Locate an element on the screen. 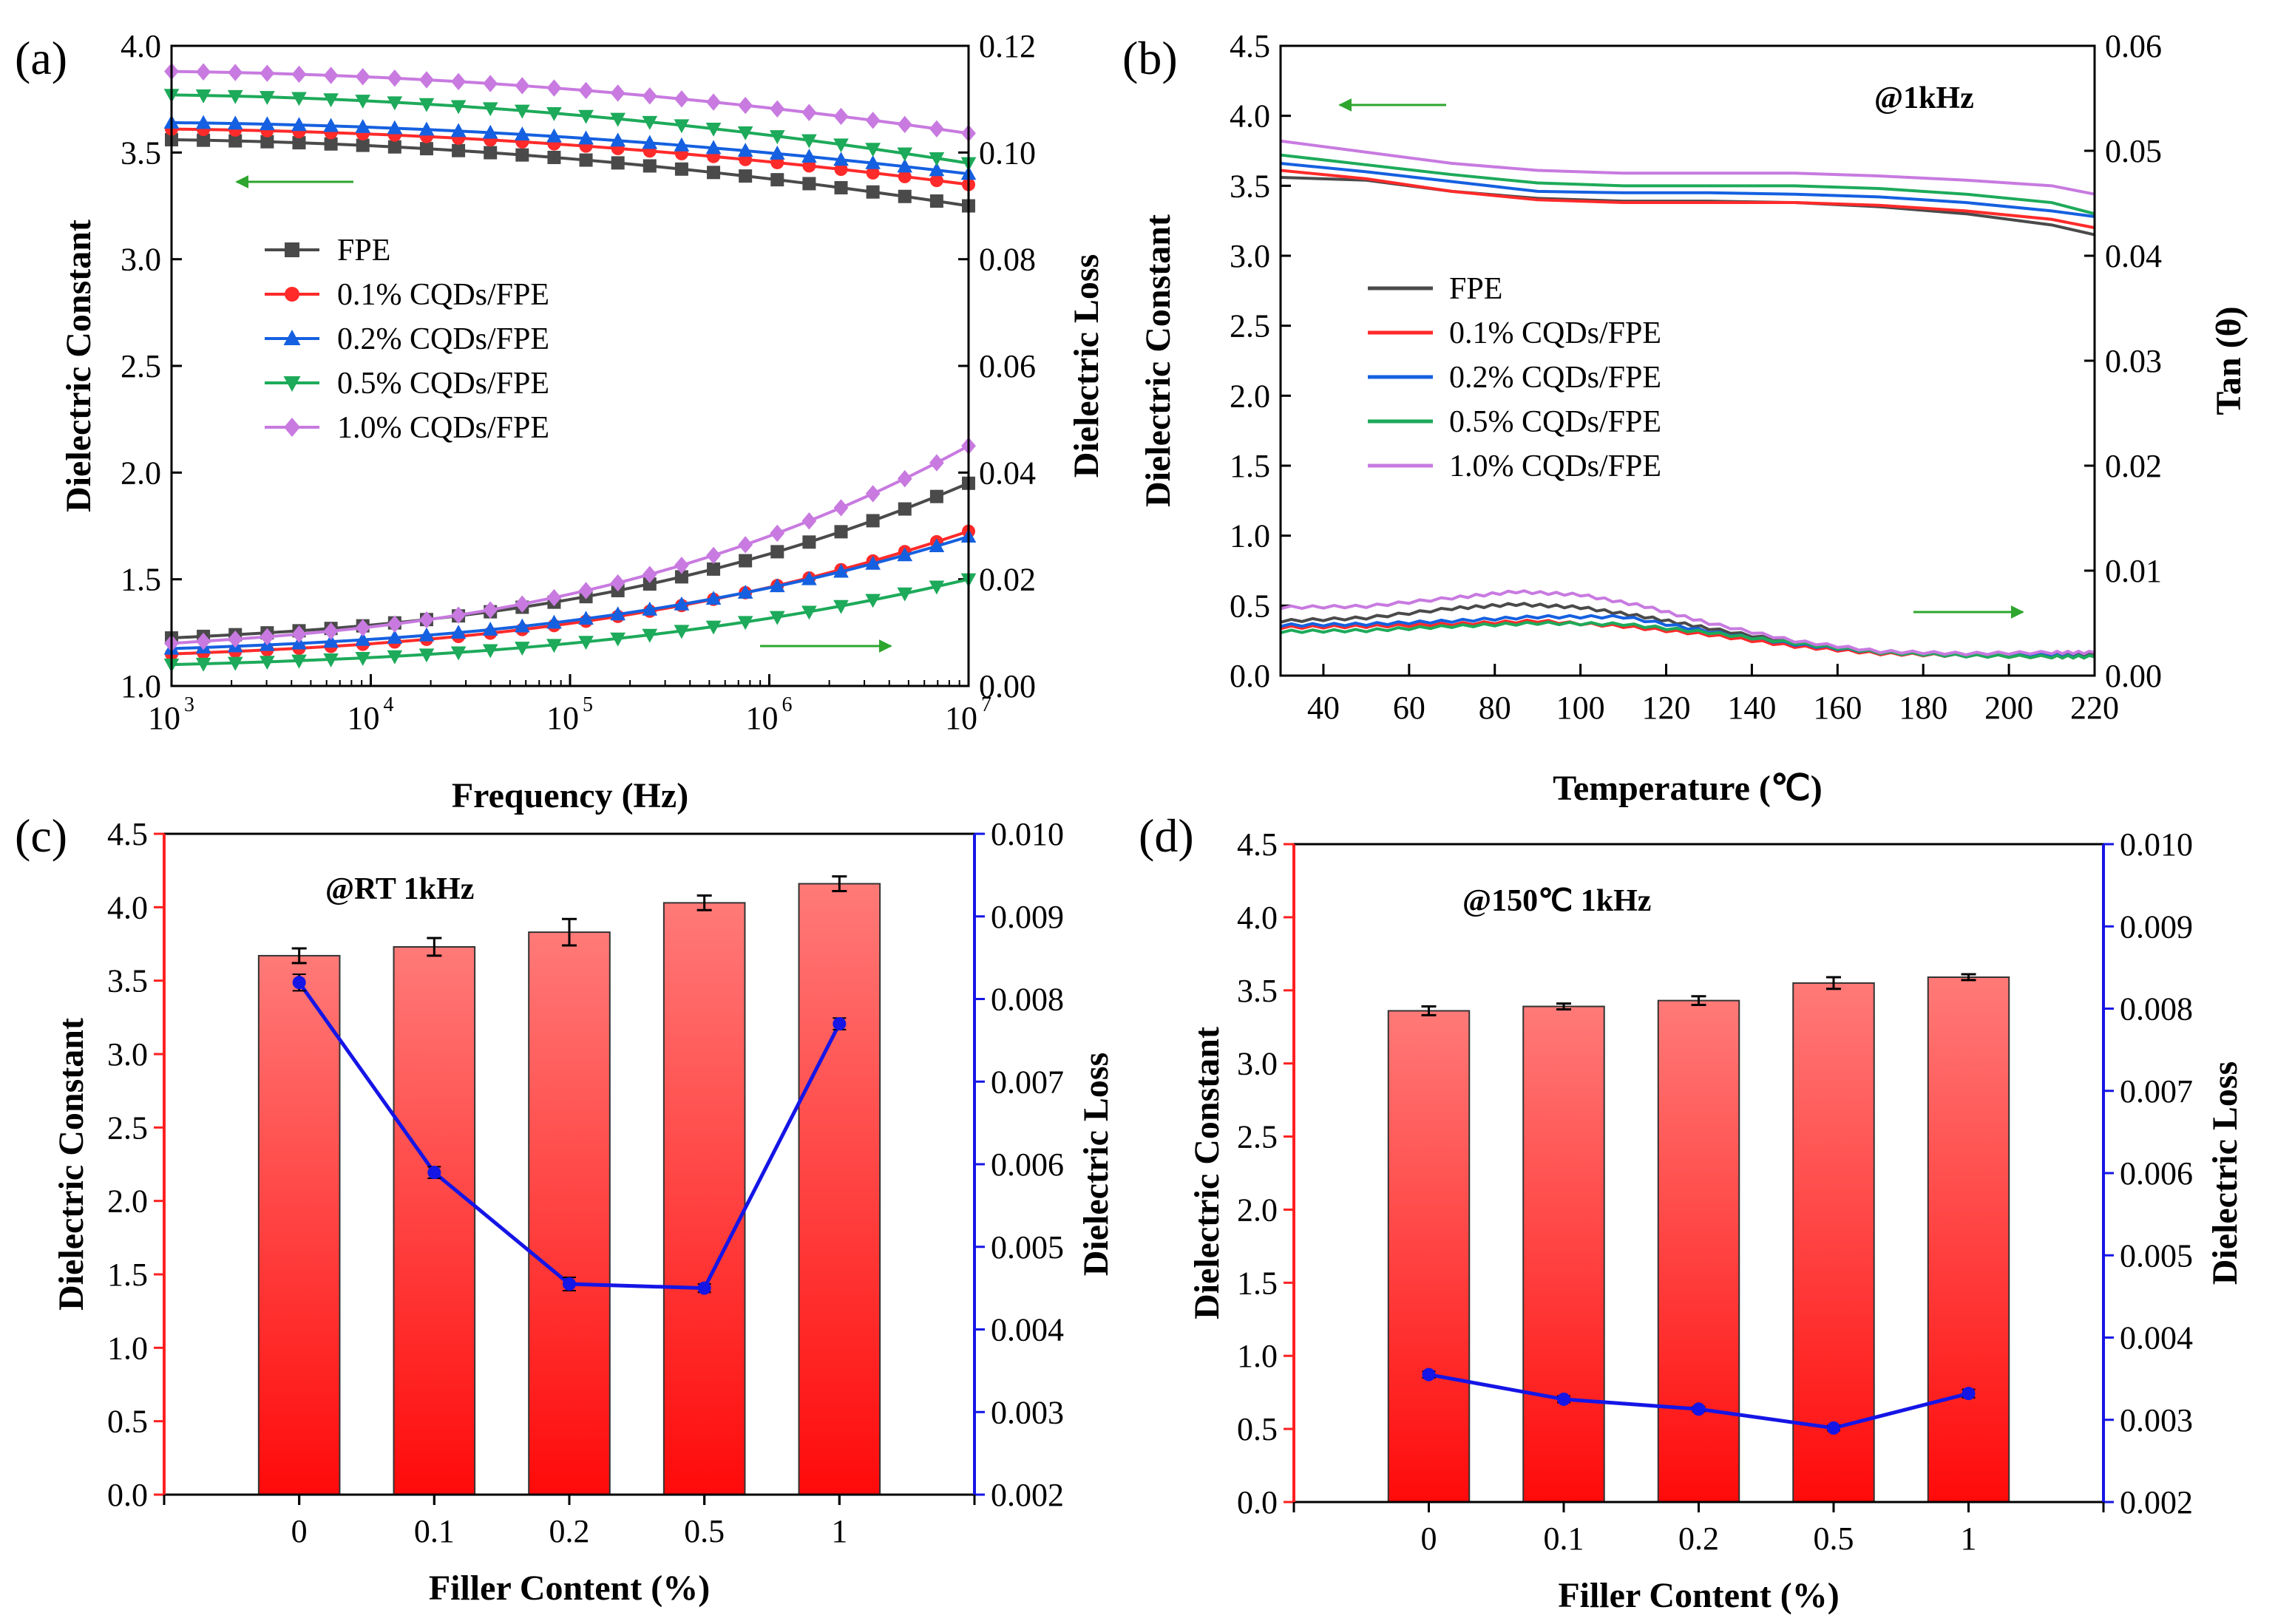  y-tick-label: 3.0 is located at coordinates (127, 1054).